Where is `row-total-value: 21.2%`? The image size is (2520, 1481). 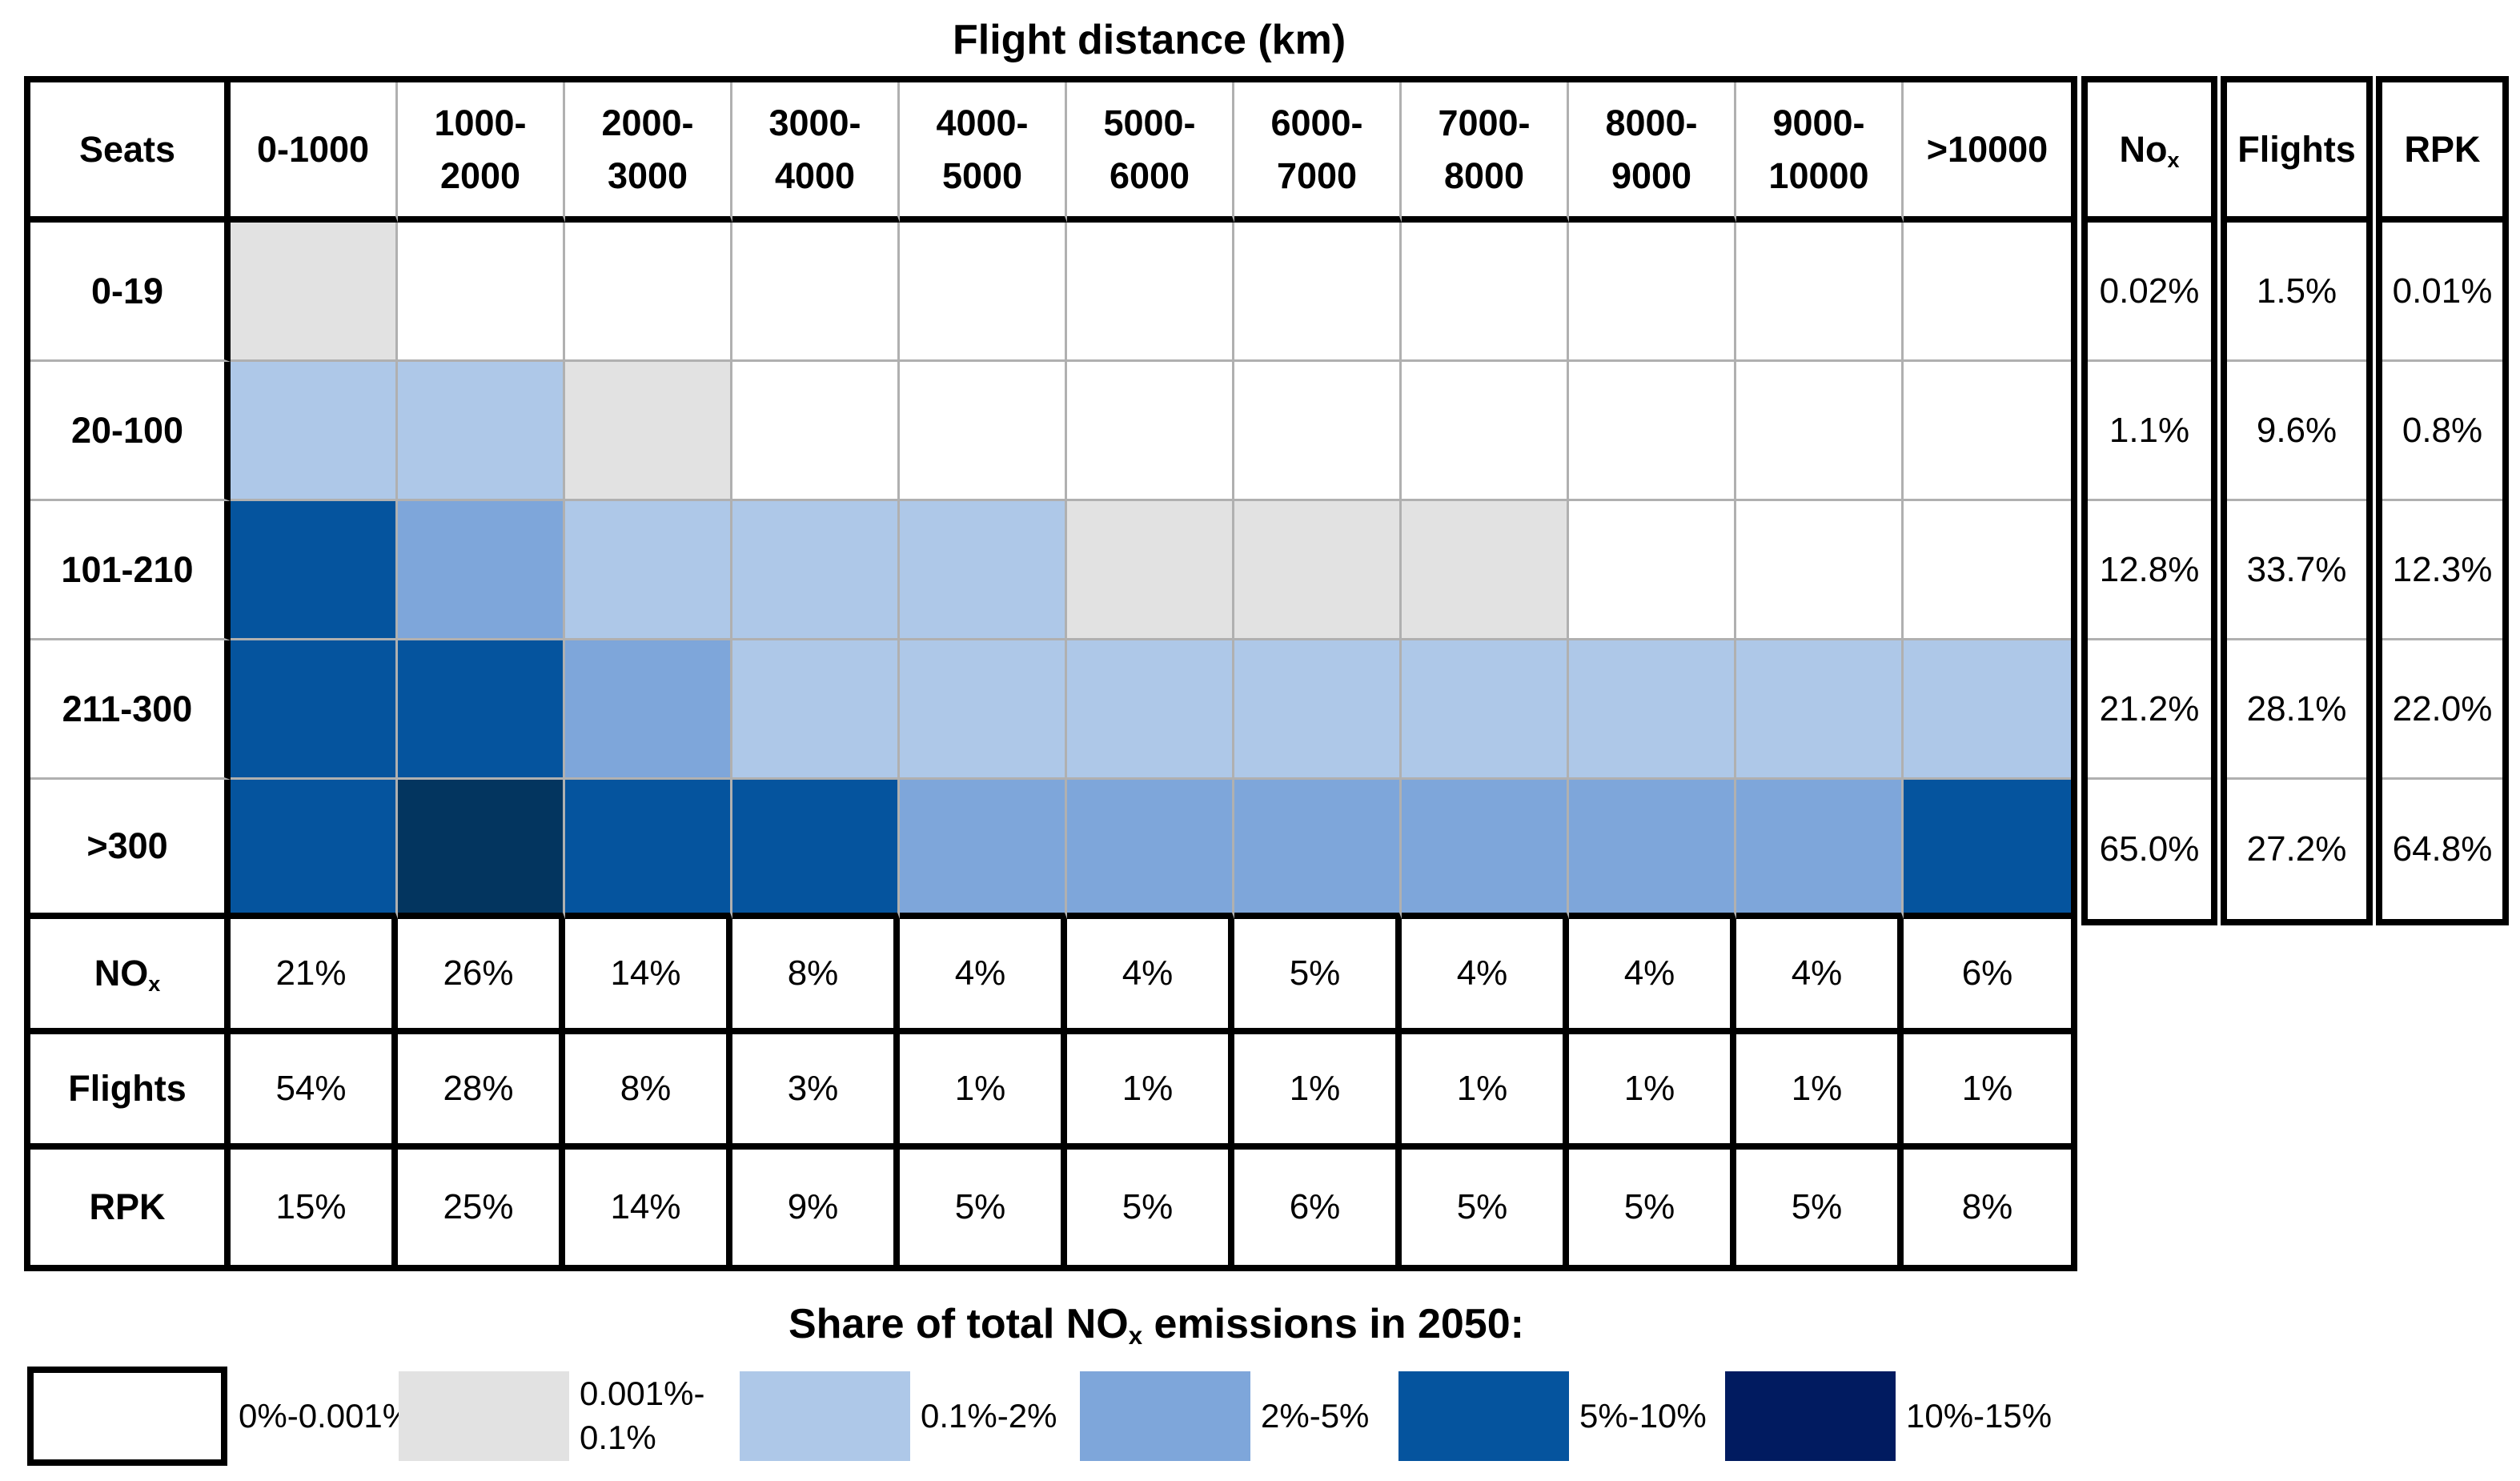 row-total-value: 21.2% is located at coordinates (2149, 710).